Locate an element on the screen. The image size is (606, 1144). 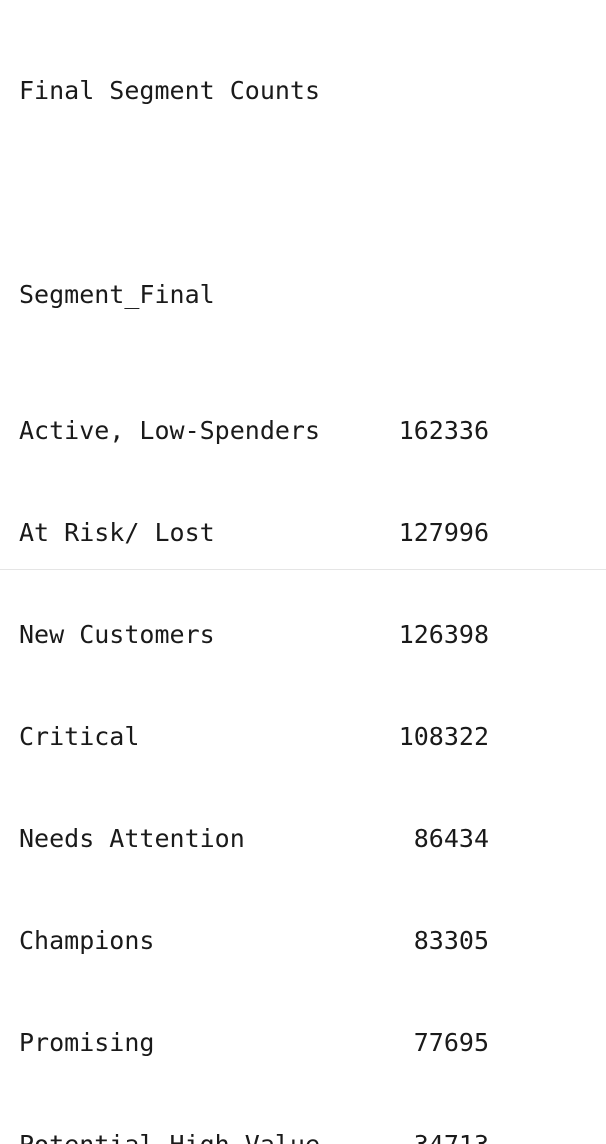
table-row: Critical 108322 is located at coordinates (254, 737).